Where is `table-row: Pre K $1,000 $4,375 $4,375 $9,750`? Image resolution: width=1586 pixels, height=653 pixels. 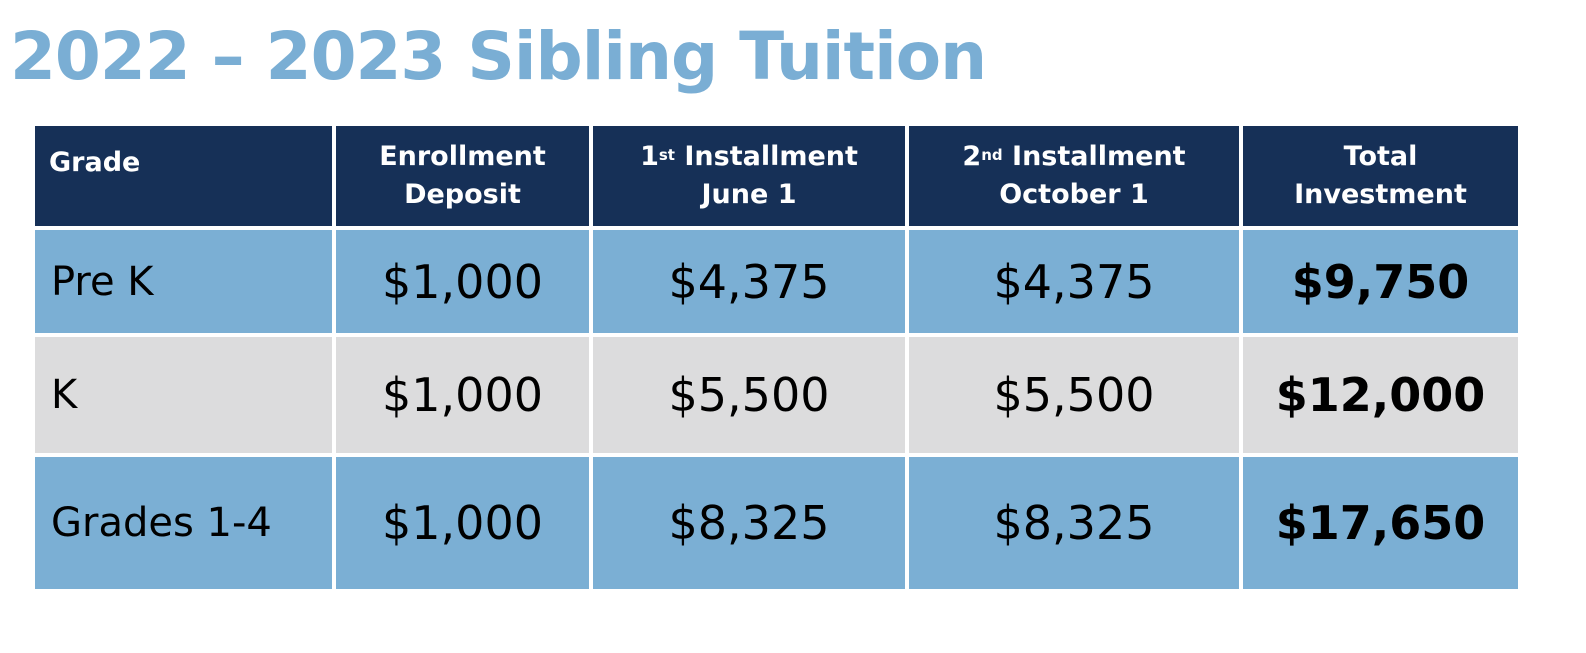 table-row: Pre K $1,000 $4,375 $4,375 $9,750 is located at coordinates (776, 281).